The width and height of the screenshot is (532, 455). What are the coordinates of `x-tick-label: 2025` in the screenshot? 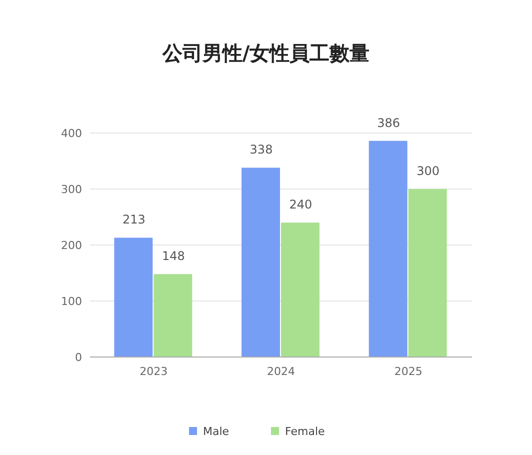 It's located at (408, 371).